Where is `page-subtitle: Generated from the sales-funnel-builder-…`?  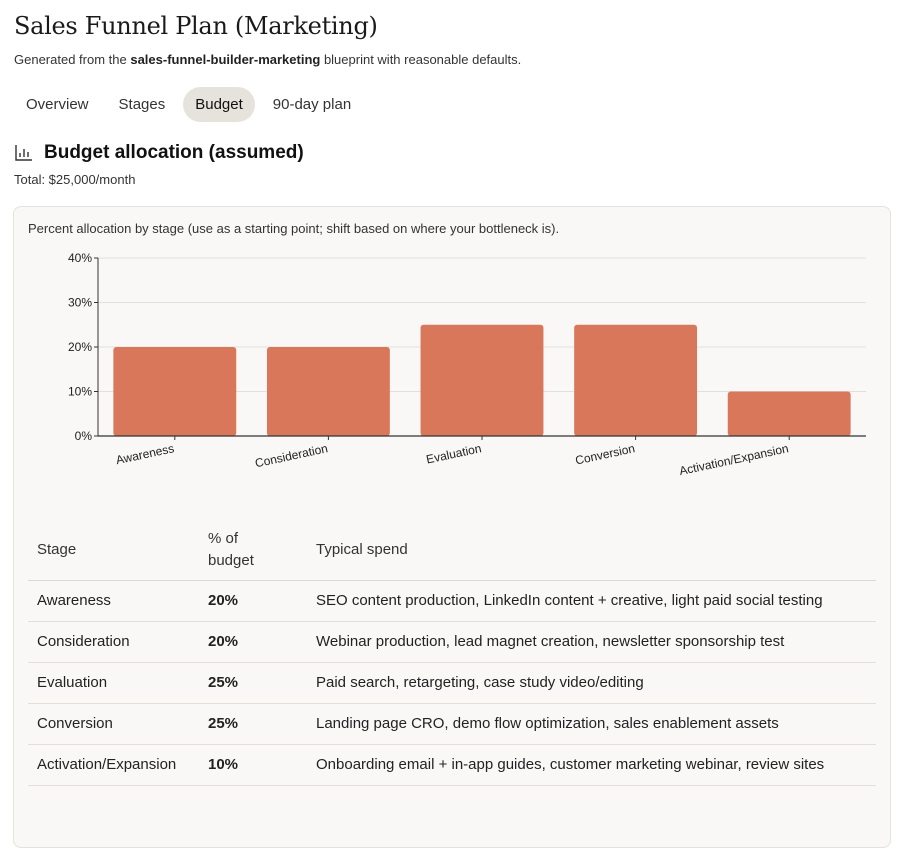 page-subtitle: Generated from the sales-funnel-builder-… is located at coordinates (267, 59).